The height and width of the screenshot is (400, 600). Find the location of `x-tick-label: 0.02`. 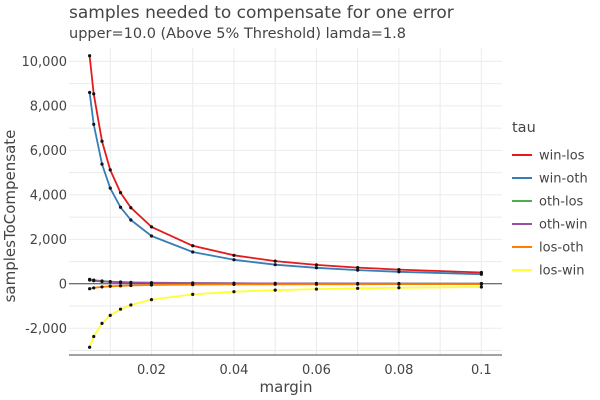

x-tick-label: 0.02 is located at coordinates (151, 370).